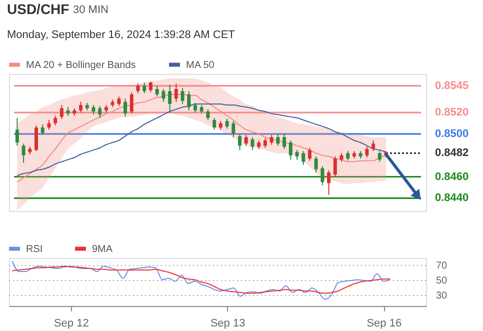 The height and width of the screenshot is (331, 483). Describe the element at coordinates (384, 324) in the screenshot. I see `x-tick-label: Sep 16` at that location.